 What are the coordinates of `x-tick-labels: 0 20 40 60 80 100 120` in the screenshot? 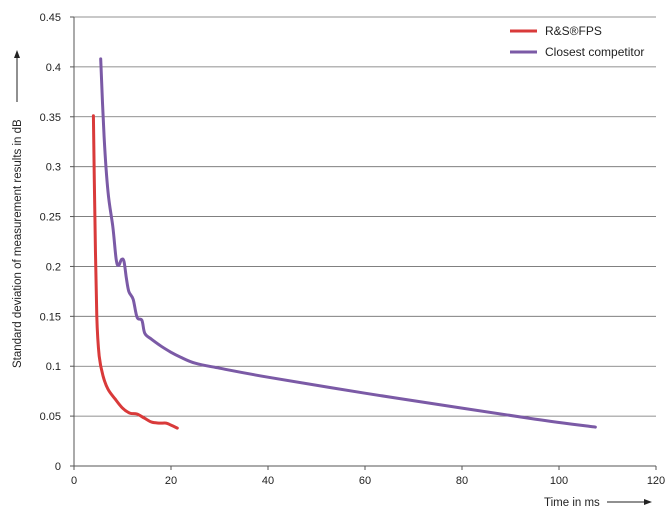 It's located at (368, 481).